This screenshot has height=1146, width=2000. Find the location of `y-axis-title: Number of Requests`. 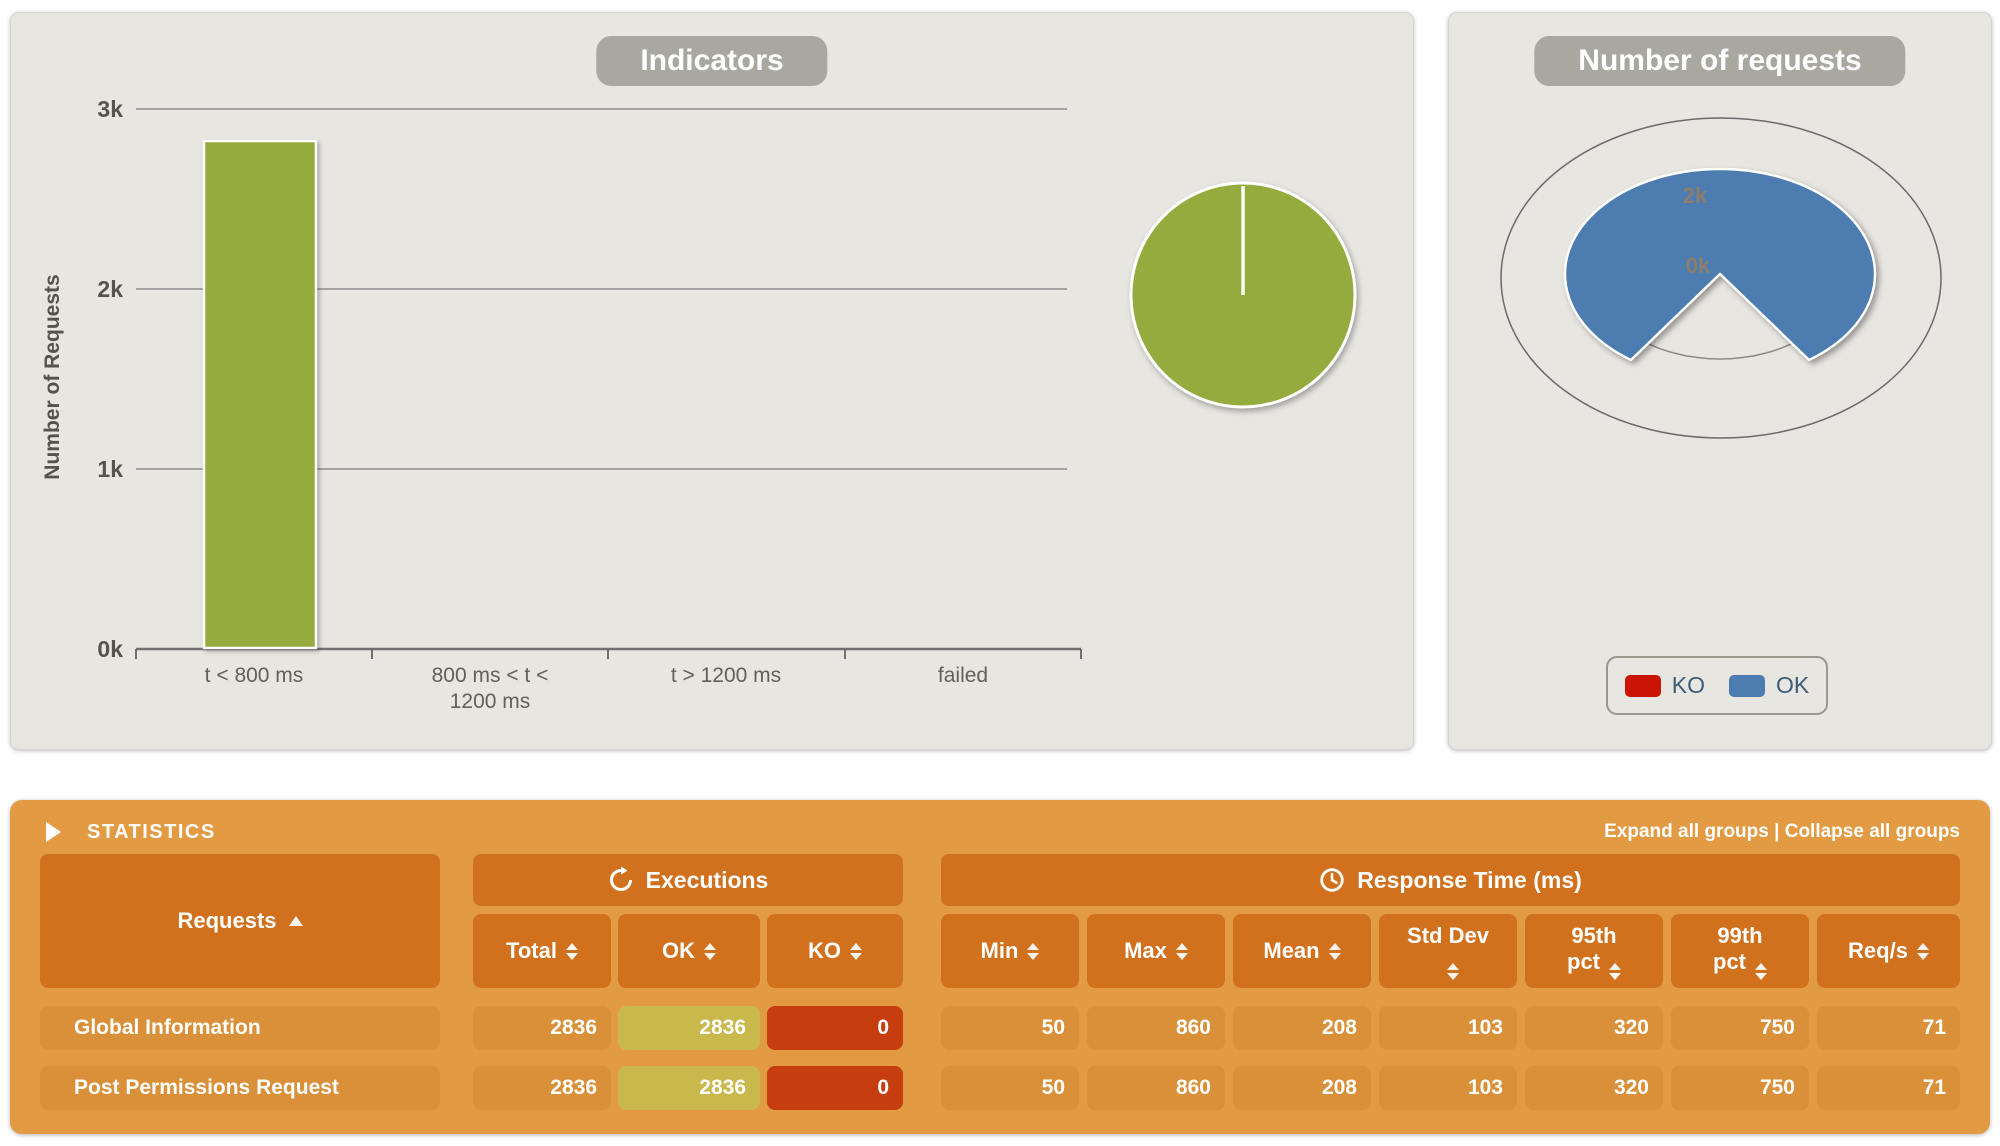

y-axis-title: Number of Requests is located at coordinates (52, 377).